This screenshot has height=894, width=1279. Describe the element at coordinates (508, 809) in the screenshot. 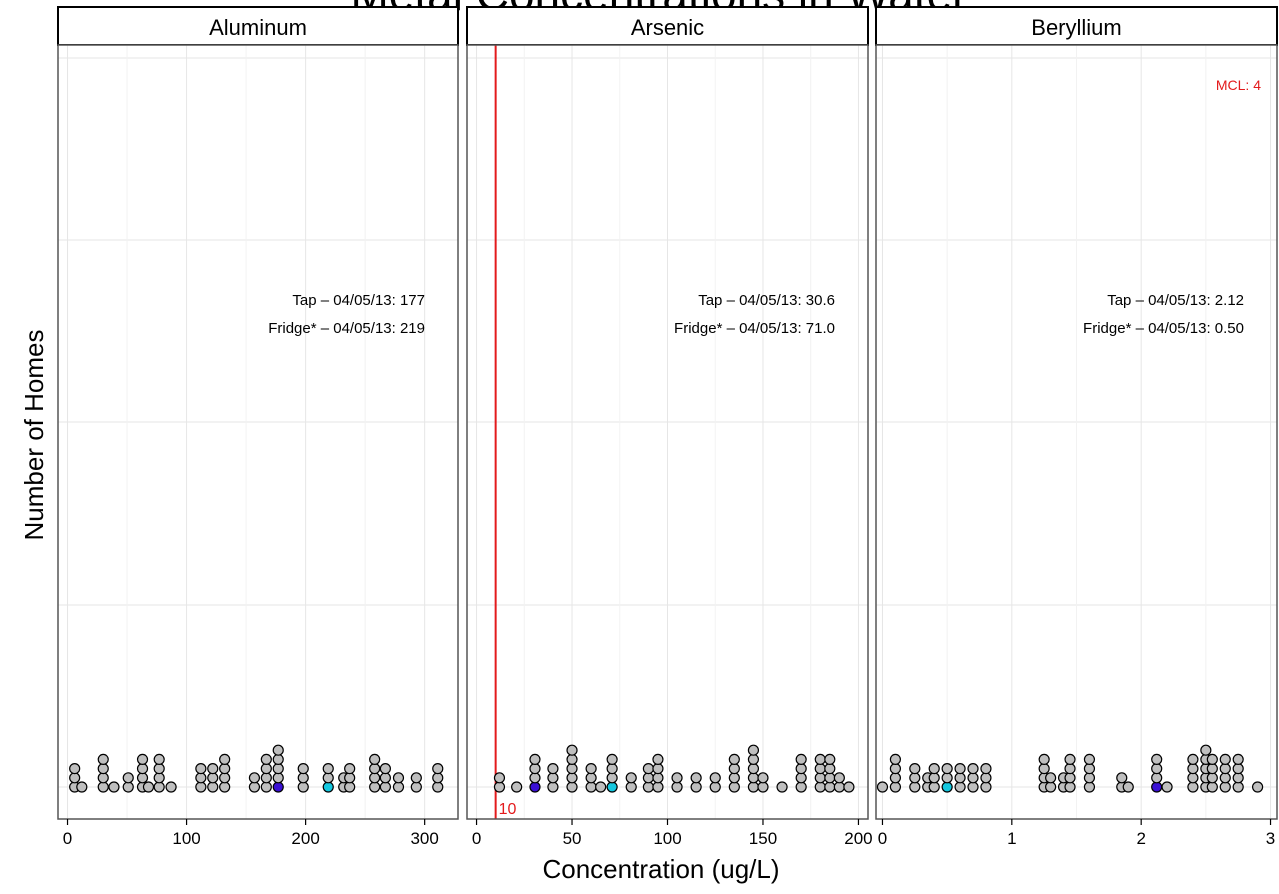

I see `mcl-label: 10` at that location.